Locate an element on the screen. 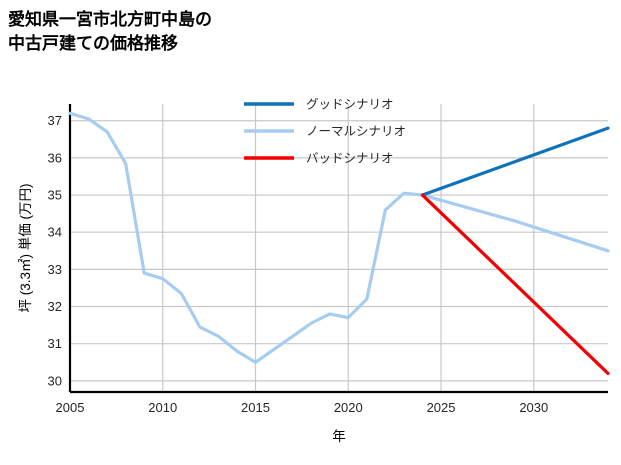 The height and width of the screenshot is (465, 621). x-tick-label: 2025 is located at coordinates (441, 407).